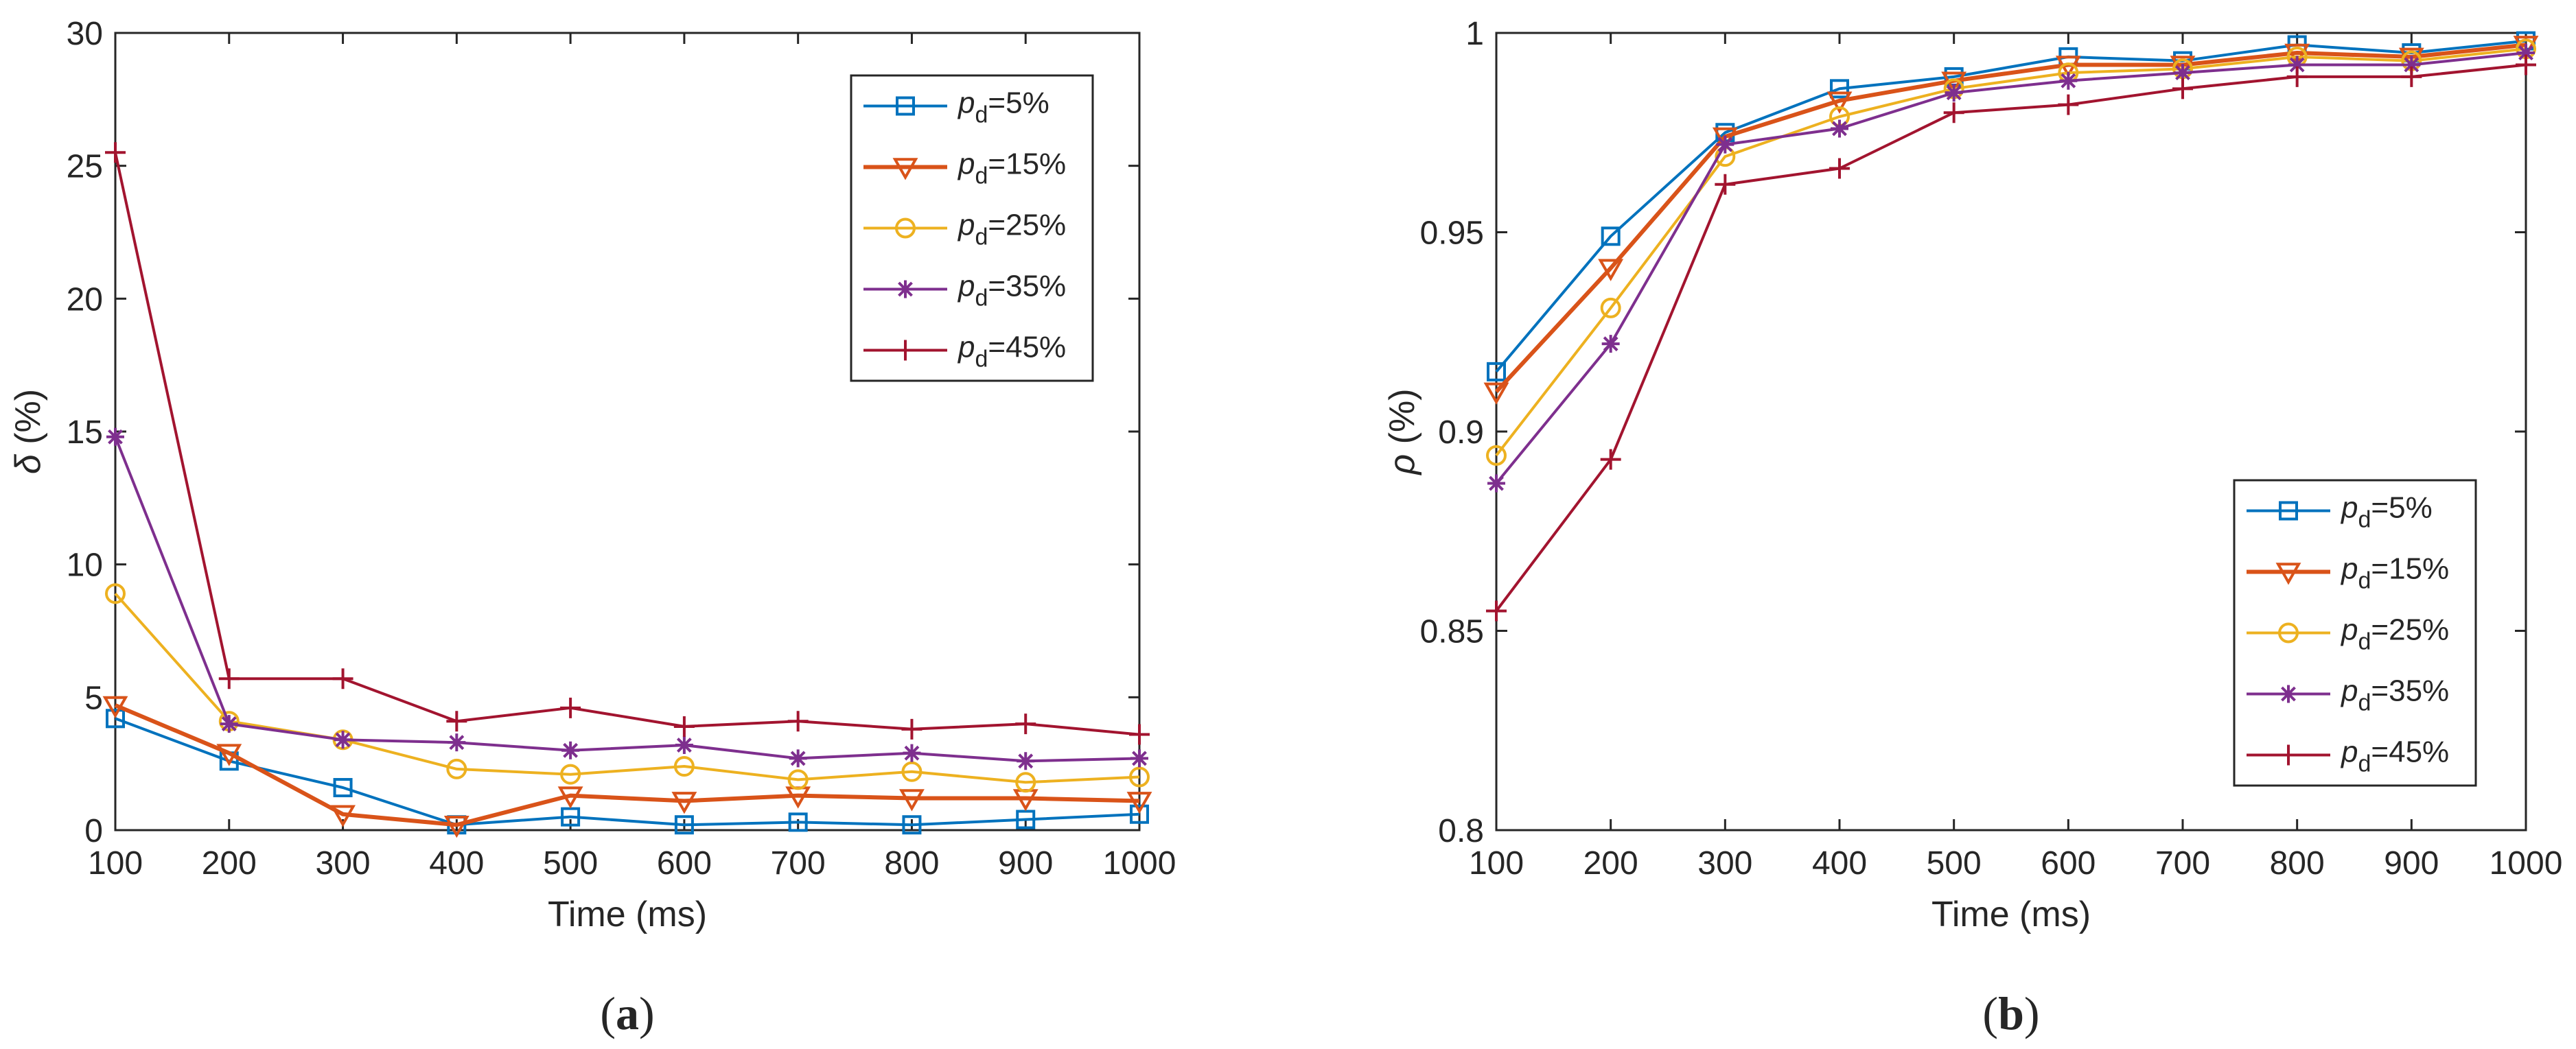 The height and width of the screenshot is (1049, 2576). What do you see at coordinates (28, 463) in the screenshot?
I see `y-axis-symbol: δ` at bounding box center [28, 463].